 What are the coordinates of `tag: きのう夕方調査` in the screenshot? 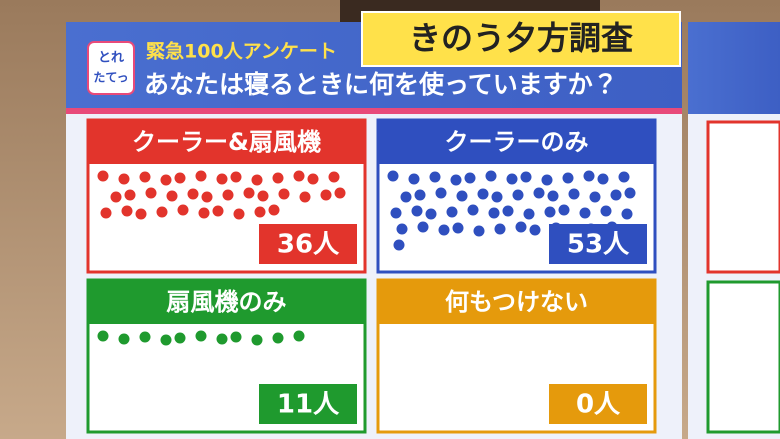 It's located at (521, 38).